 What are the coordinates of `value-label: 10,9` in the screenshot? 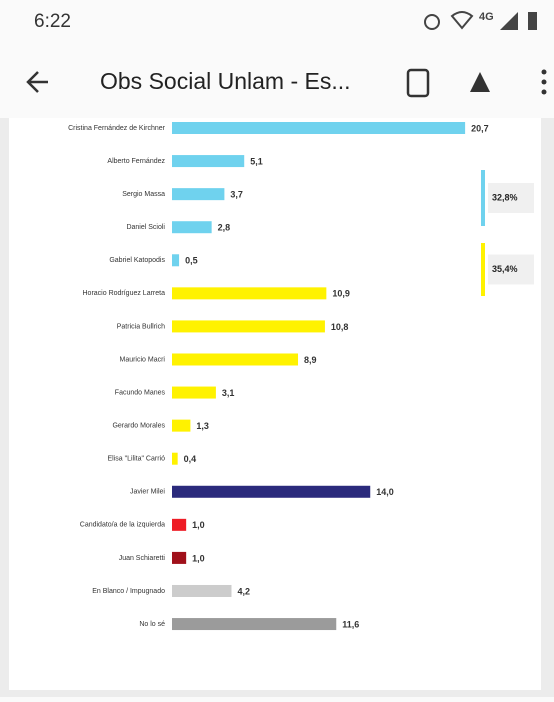 It's located at (341, 294).